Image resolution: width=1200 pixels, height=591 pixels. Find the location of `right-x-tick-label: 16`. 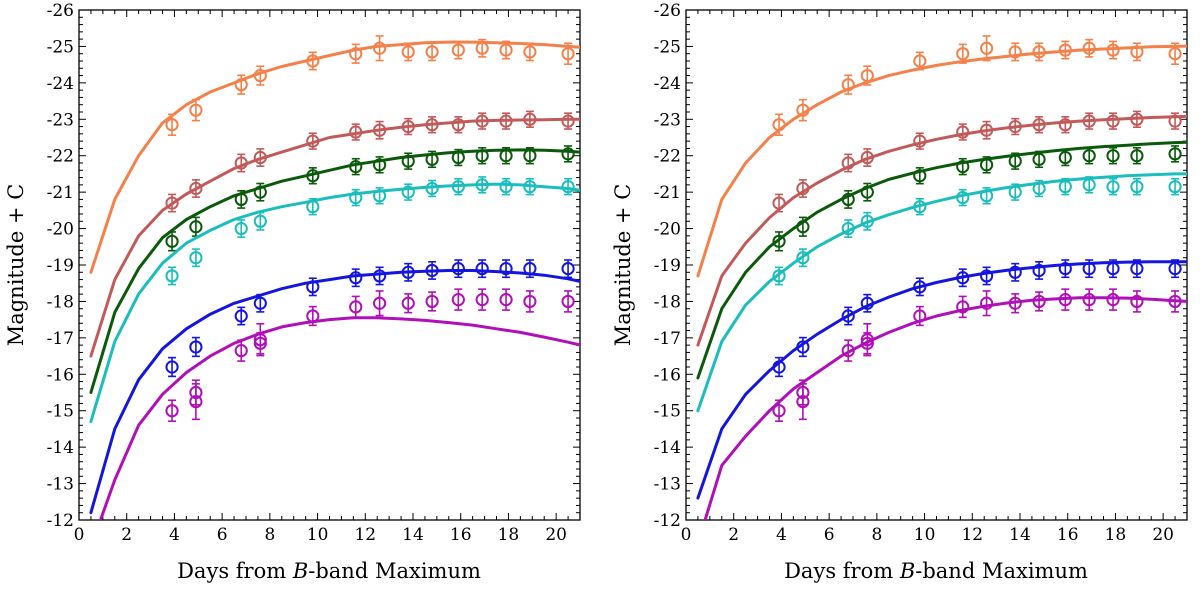

right-x-tick-label: 16 is located at coordinates (1068, 535).